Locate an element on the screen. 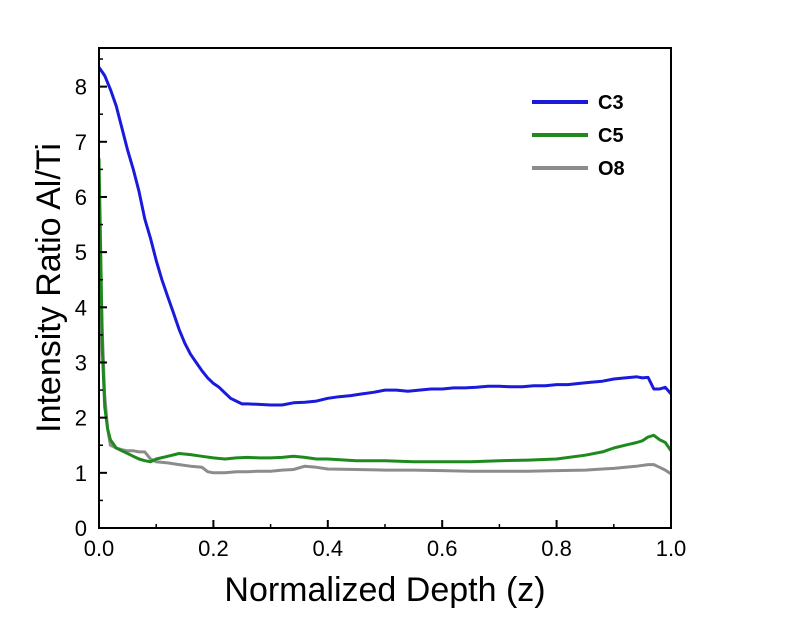  x-tick-label: 0.4 is located at coordinates (328, 548).